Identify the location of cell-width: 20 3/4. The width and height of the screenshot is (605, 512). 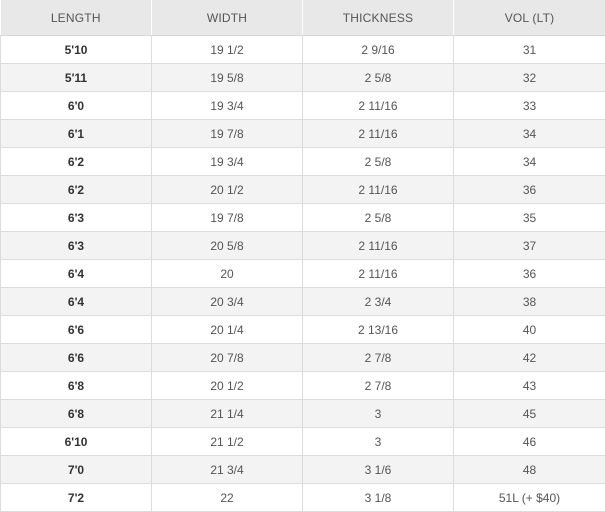
(227, 302).